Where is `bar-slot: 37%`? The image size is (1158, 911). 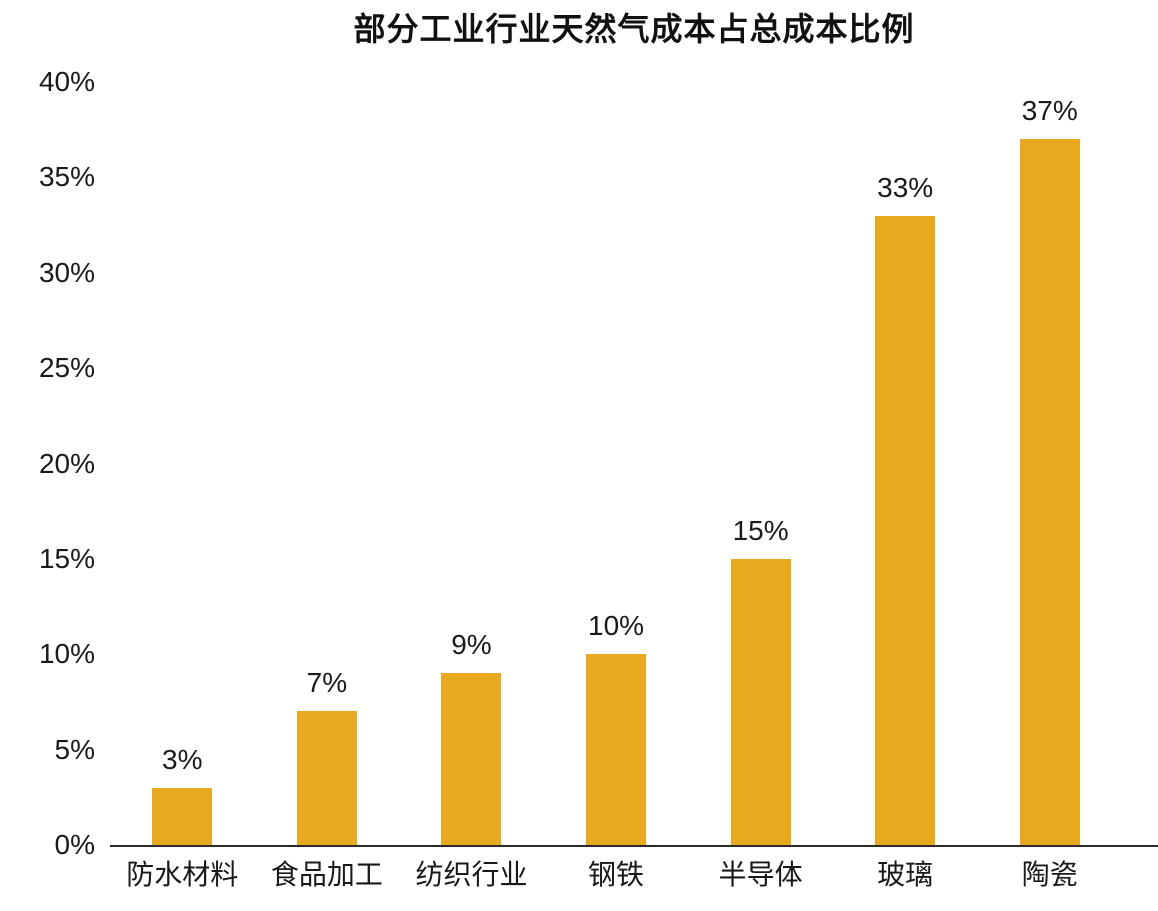 bar-slot: 37% is located at coordinates (1049, 463).